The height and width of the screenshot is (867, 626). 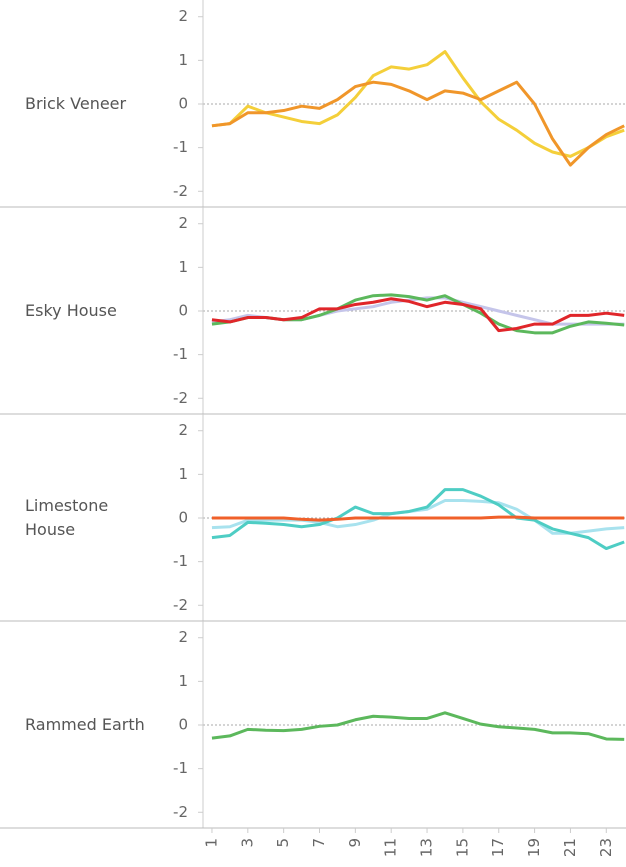 I want to click on x-tick-label: 7, so click(x=319, y=843).